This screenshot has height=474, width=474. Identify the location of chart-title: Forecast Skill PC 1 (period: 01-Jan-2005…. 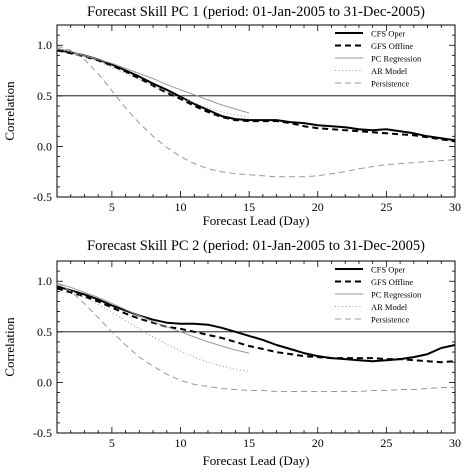
(256, 12).